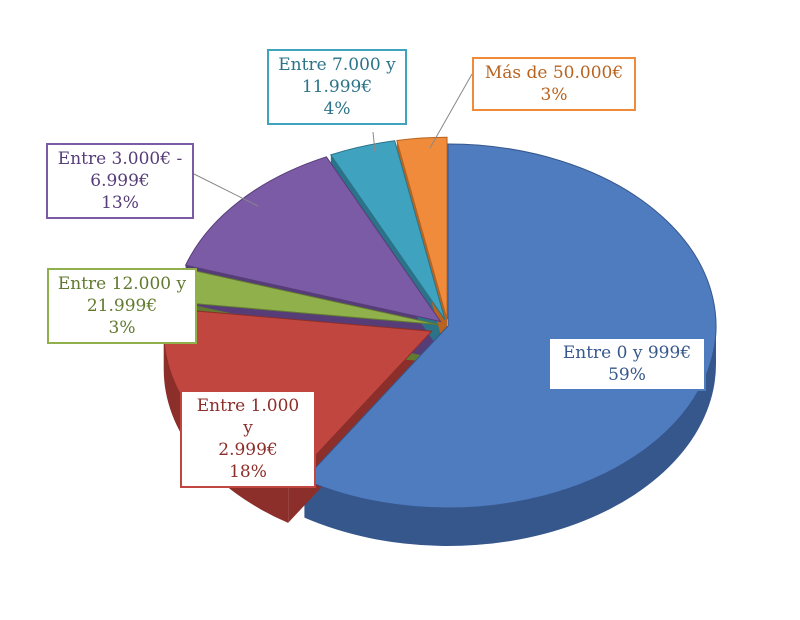  I want to click on slice-label-text: Entre 12.000 y, so click(122, 284).